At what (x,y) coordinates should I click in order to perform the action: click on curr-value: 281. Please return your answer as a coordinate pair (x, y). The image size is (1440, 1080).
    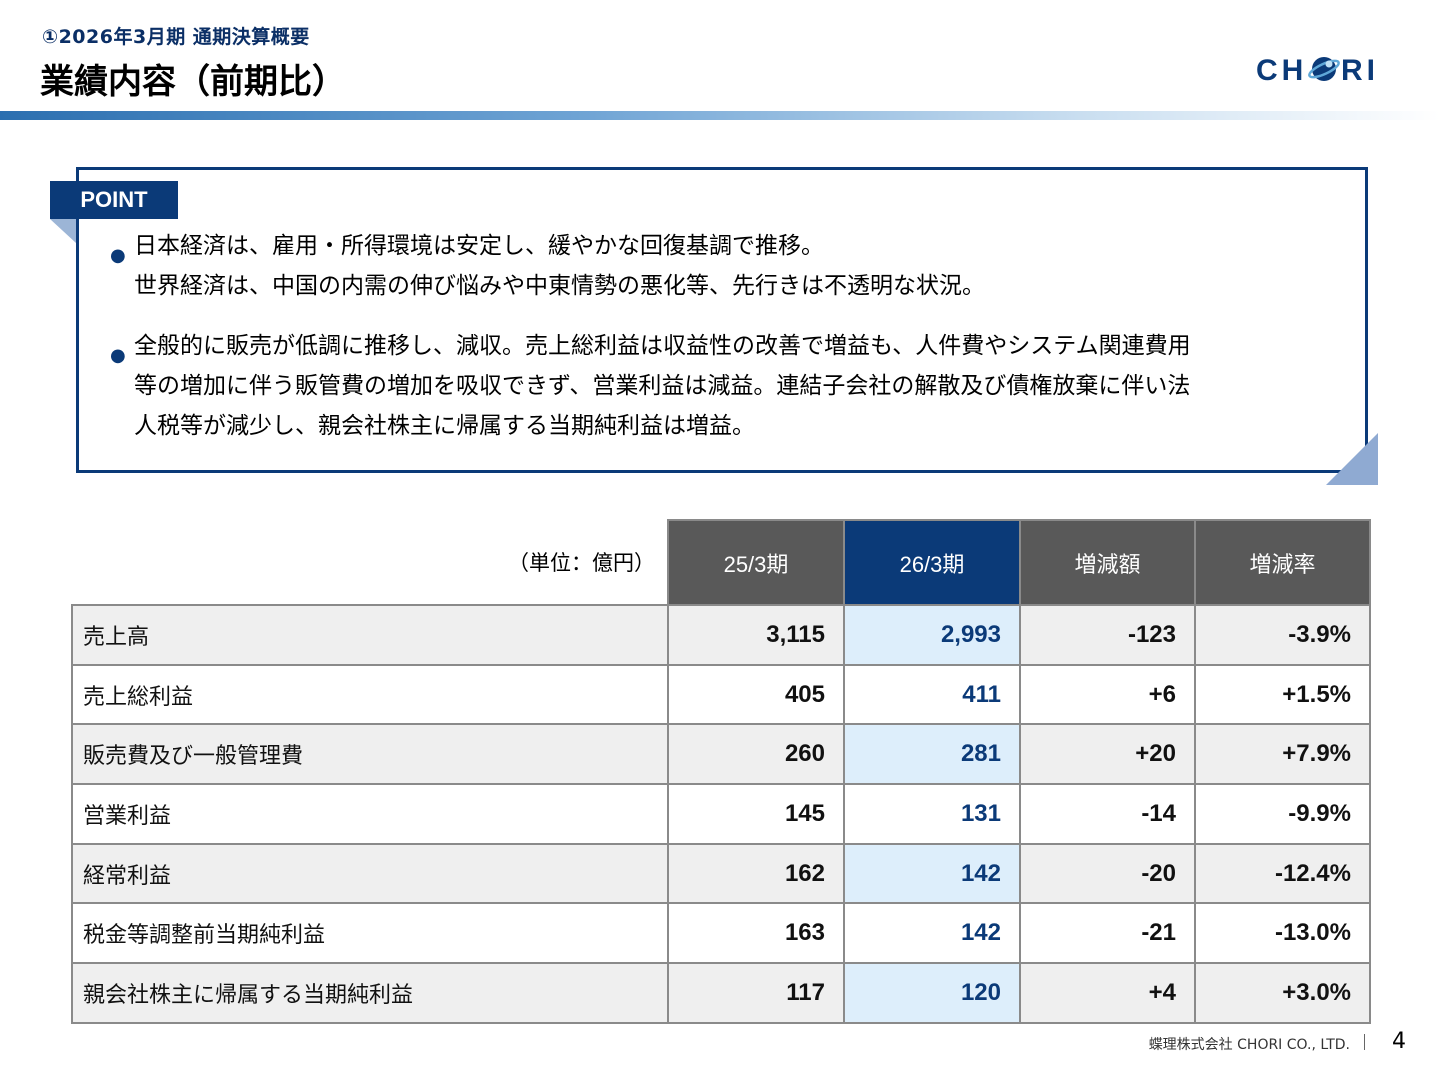
    Looking at the image, I should click on (932, 754).